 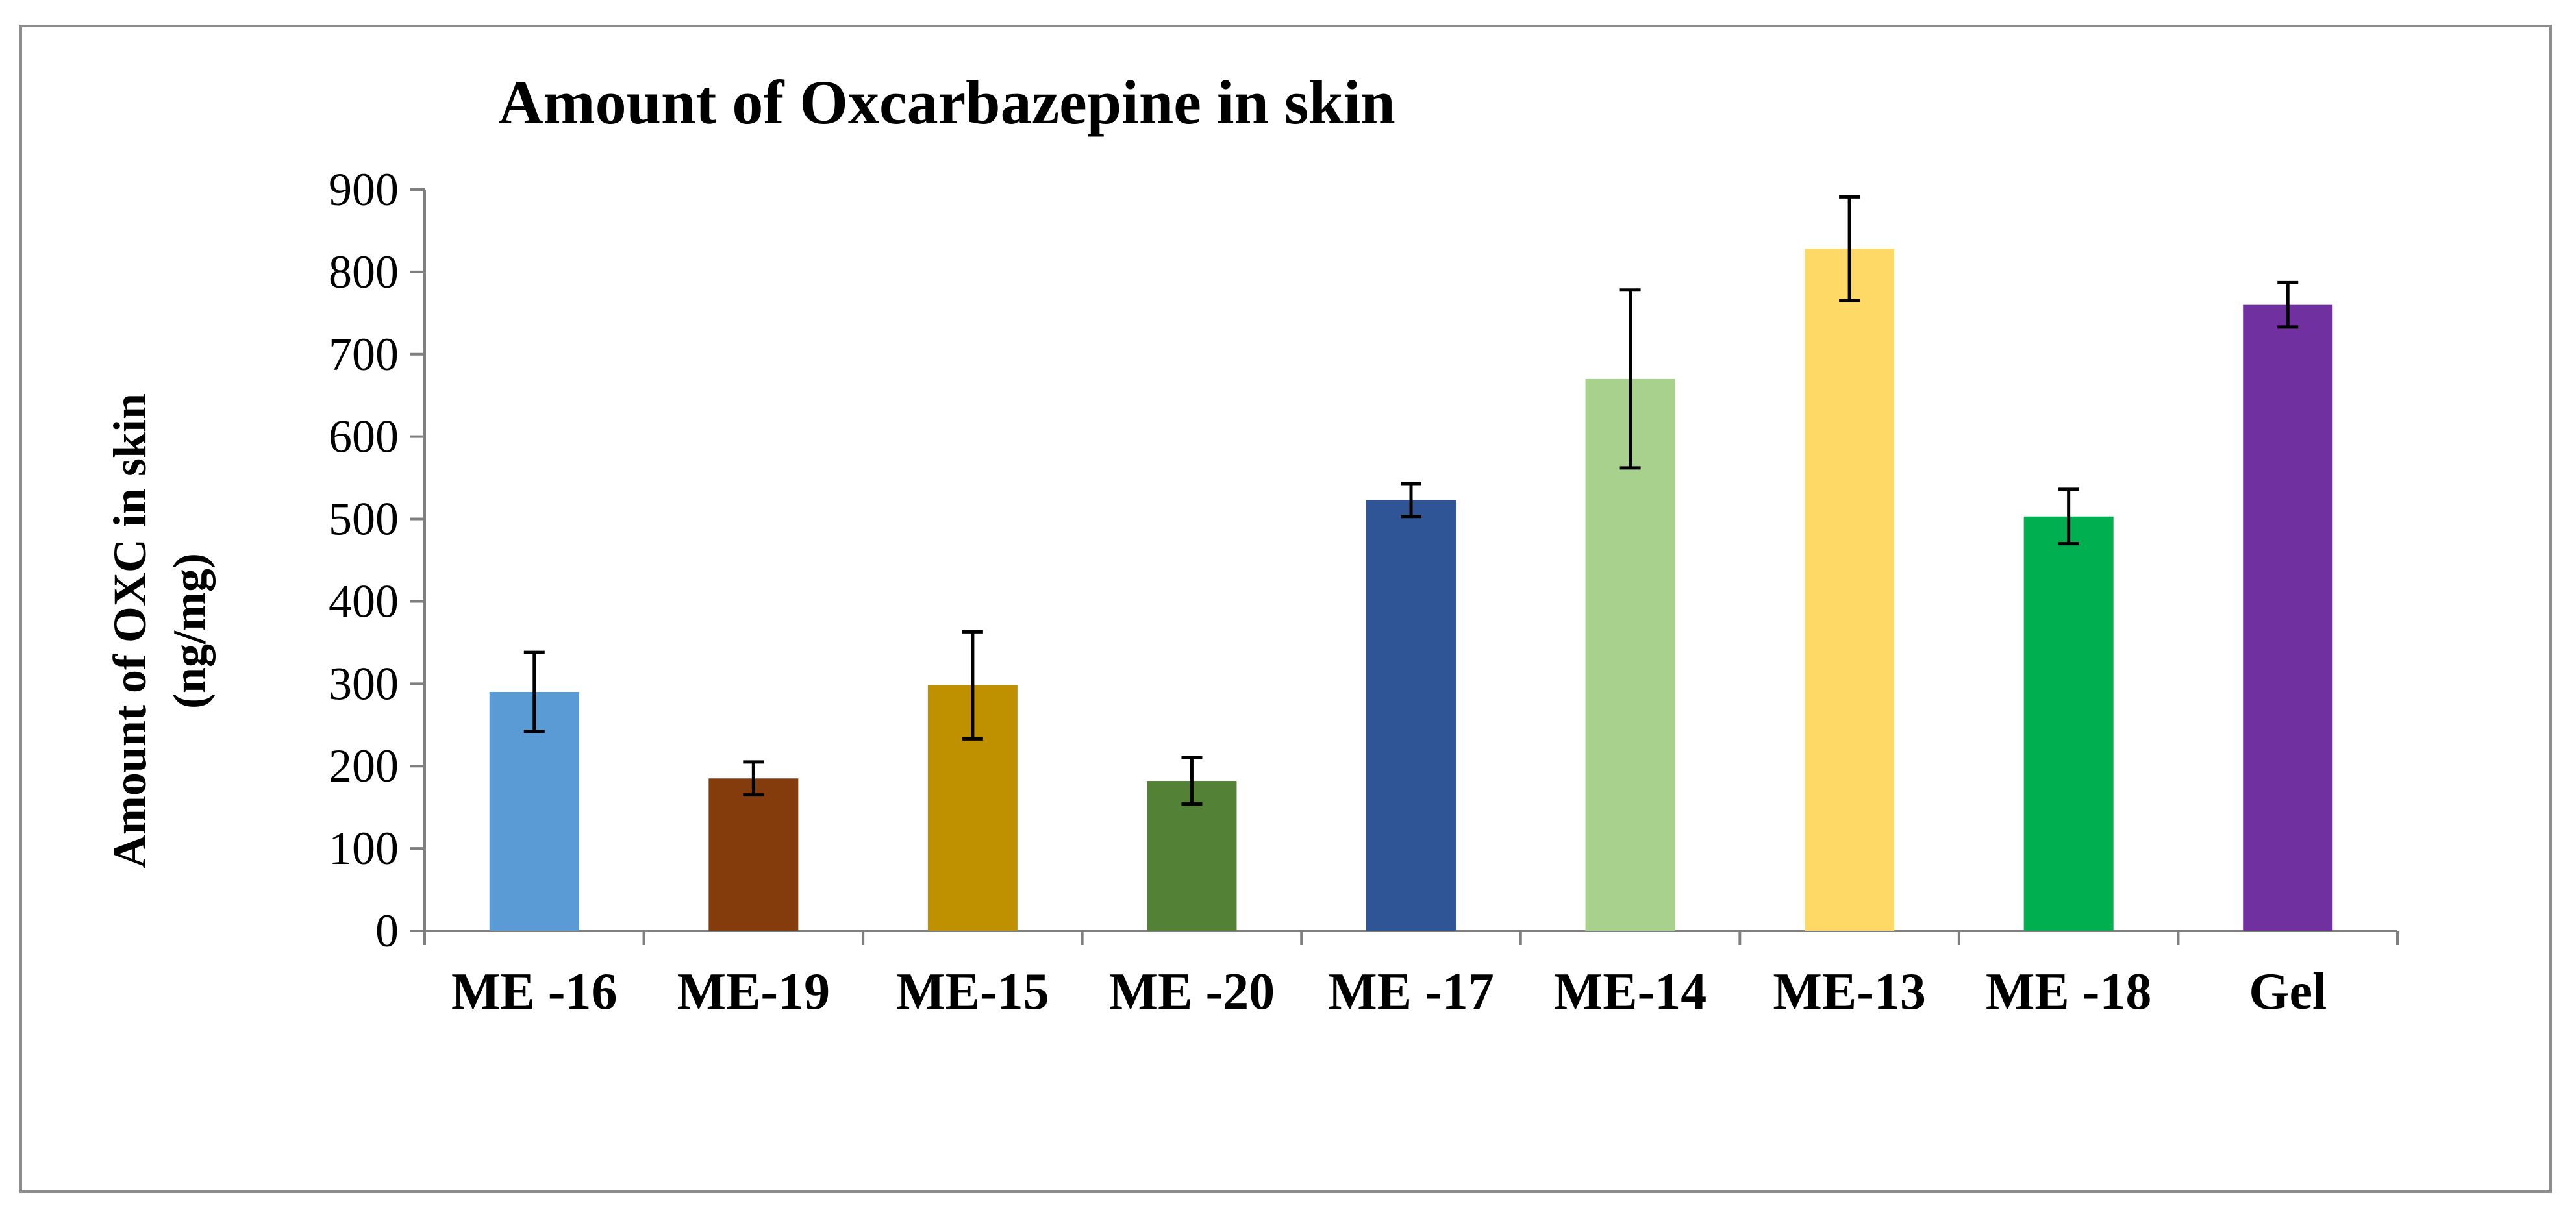 I want to click on y-tick-label: 400, so click(x=364, y=601).